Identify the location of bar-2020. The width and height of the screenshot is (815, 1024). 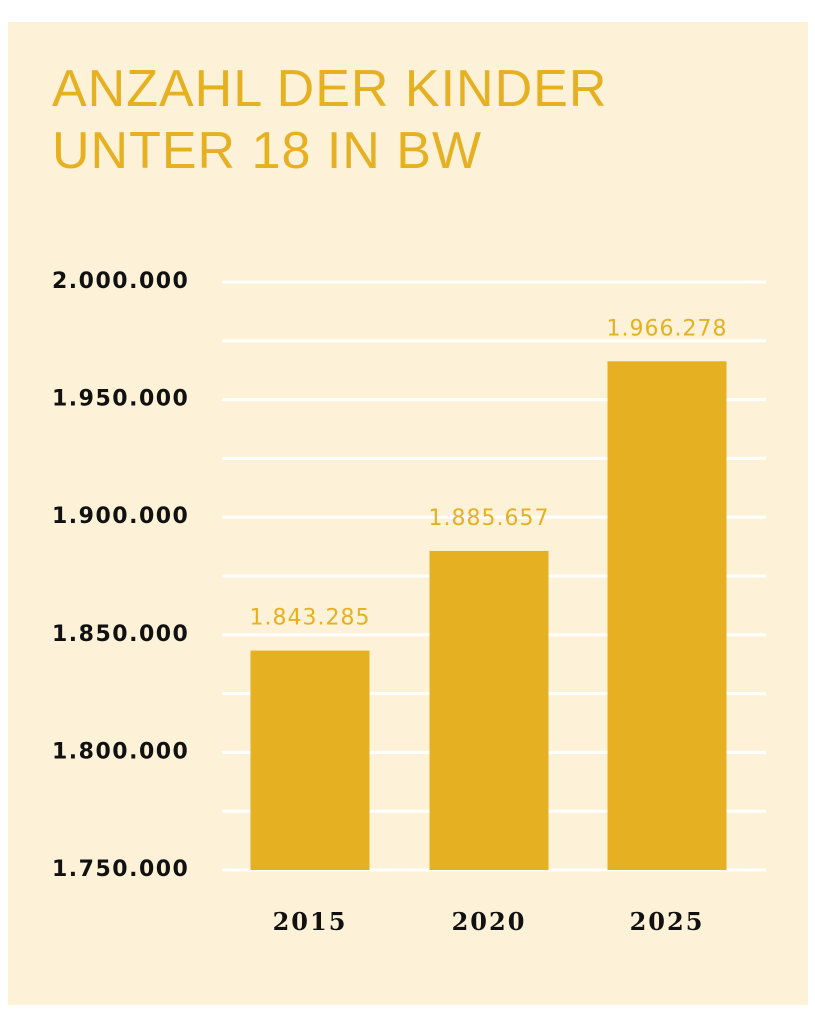
(489, 710).